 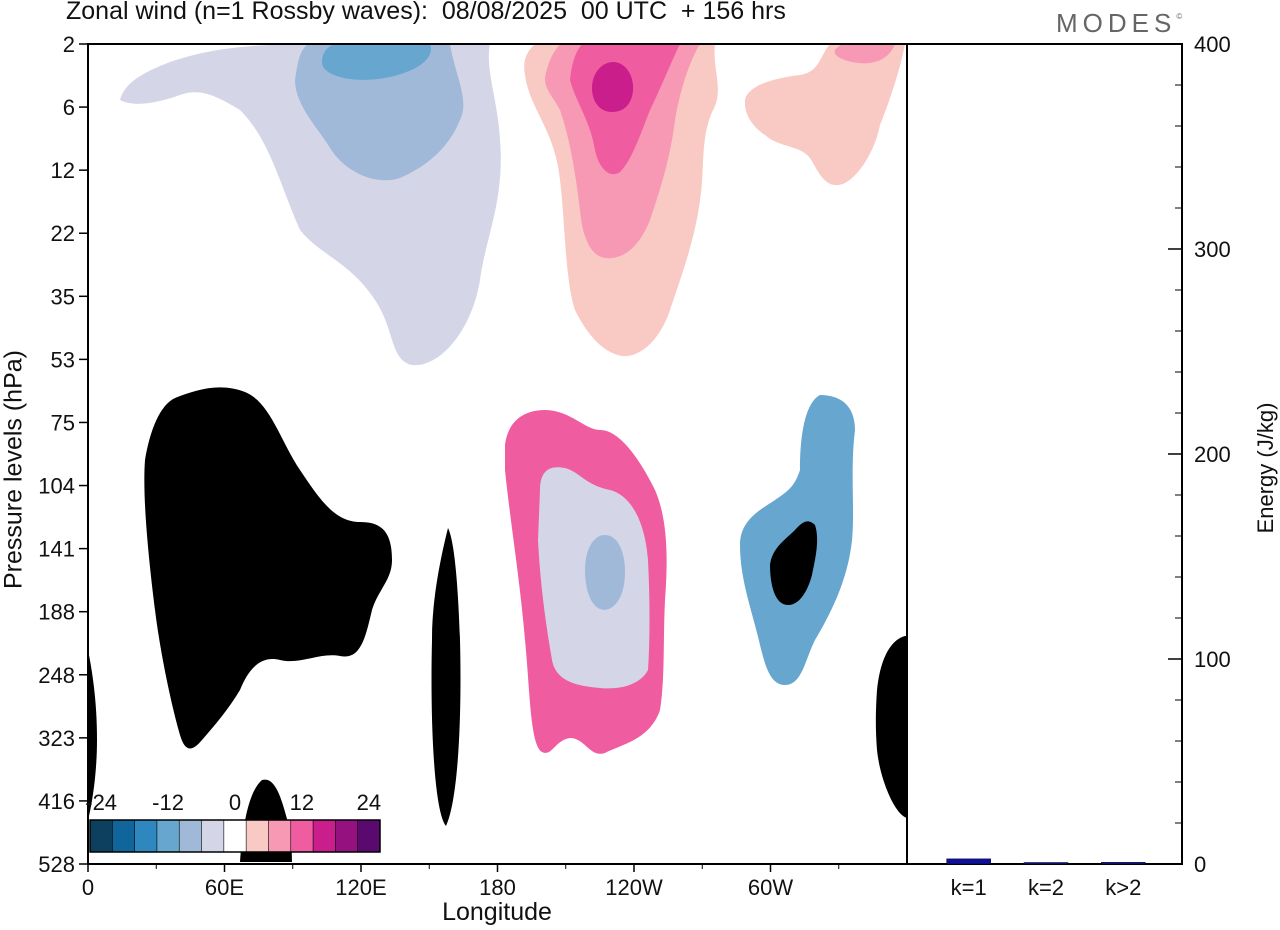 What do you see at coordinates (864, 54) in the screenshot?
I see `contour-upper-westerly-8b` at bounding box center [864, 54].